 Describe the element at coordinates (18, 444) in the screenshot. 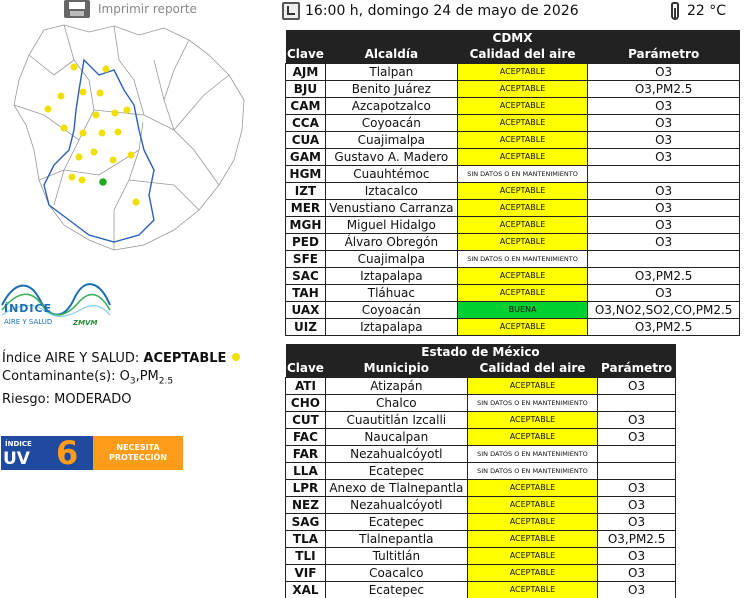

I see `uv-label-top: ÍNDICE` at that location.